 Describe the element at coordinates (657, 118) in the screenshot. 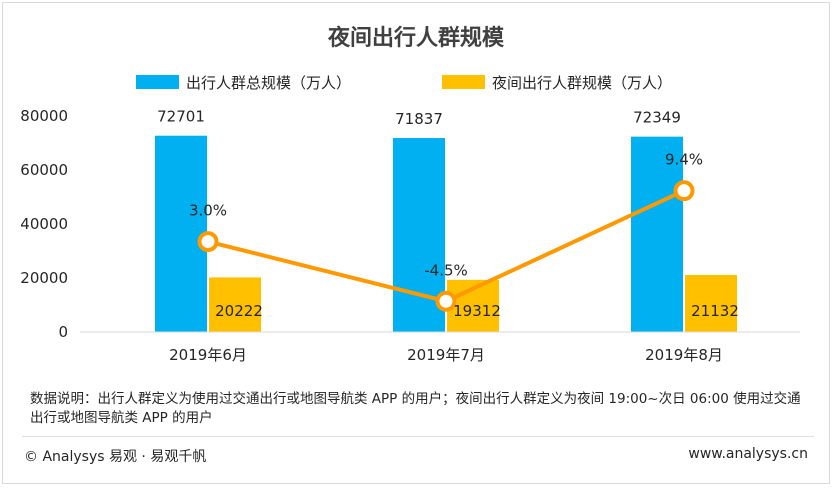

I see `bar-label-total: 72349` at that location.